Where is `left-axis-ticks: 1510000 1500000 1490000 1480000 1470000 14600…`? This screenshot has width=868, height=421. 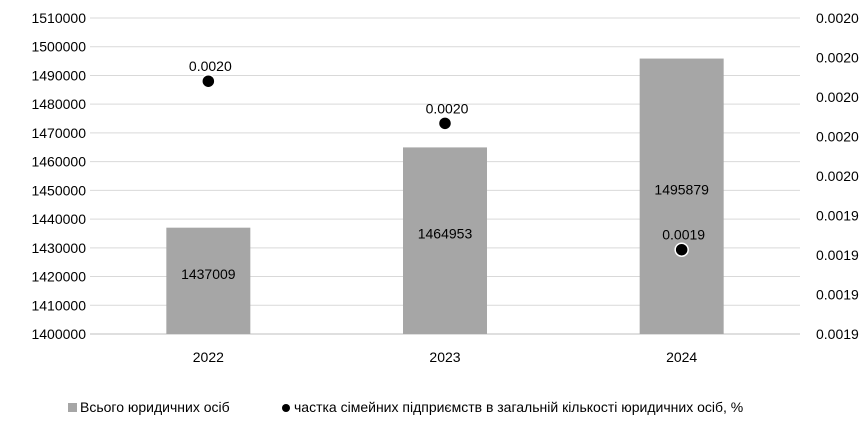 left-axis-ticks: 1510000 1500000 1490000 1480000 1470000 14600… is located at coordinates (58, 176).